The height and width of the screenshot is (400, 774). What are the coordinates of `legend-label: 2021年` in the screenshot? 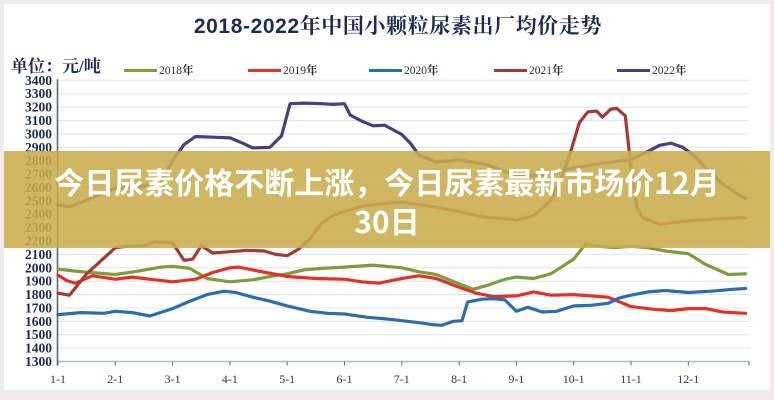 It's located at (546, 71).